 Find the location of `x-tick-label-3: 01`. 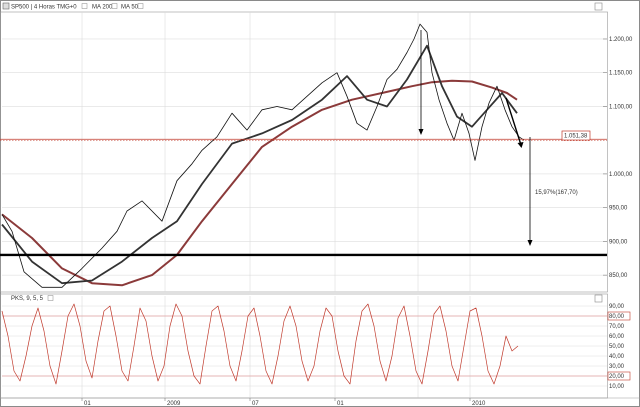

x-tick-label-3: 01 is located at coordinates (340, 404).